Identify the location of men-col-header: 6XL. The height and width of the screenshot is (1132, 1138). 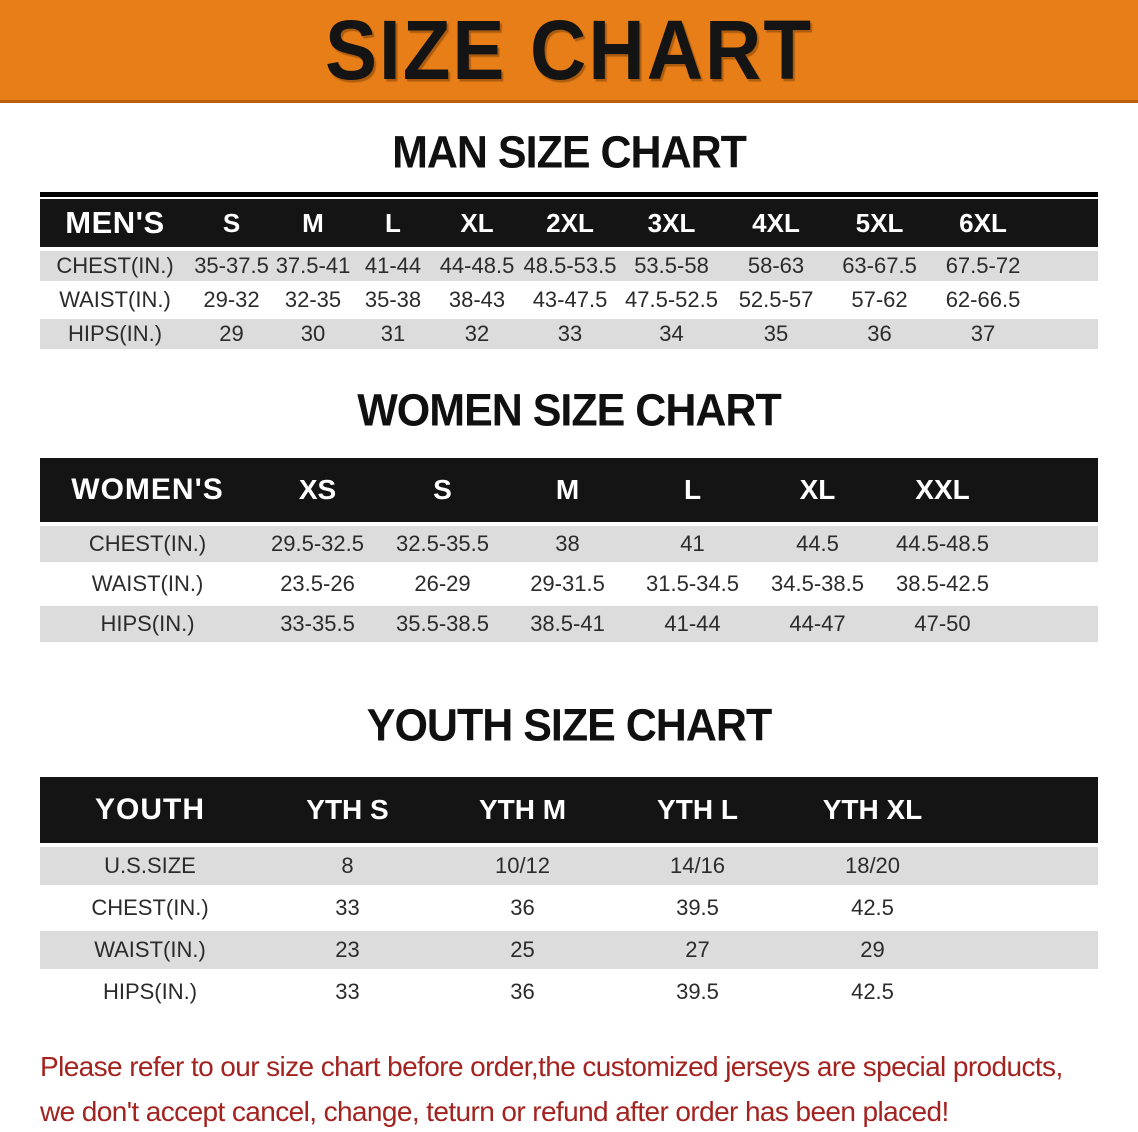
(983, 223).